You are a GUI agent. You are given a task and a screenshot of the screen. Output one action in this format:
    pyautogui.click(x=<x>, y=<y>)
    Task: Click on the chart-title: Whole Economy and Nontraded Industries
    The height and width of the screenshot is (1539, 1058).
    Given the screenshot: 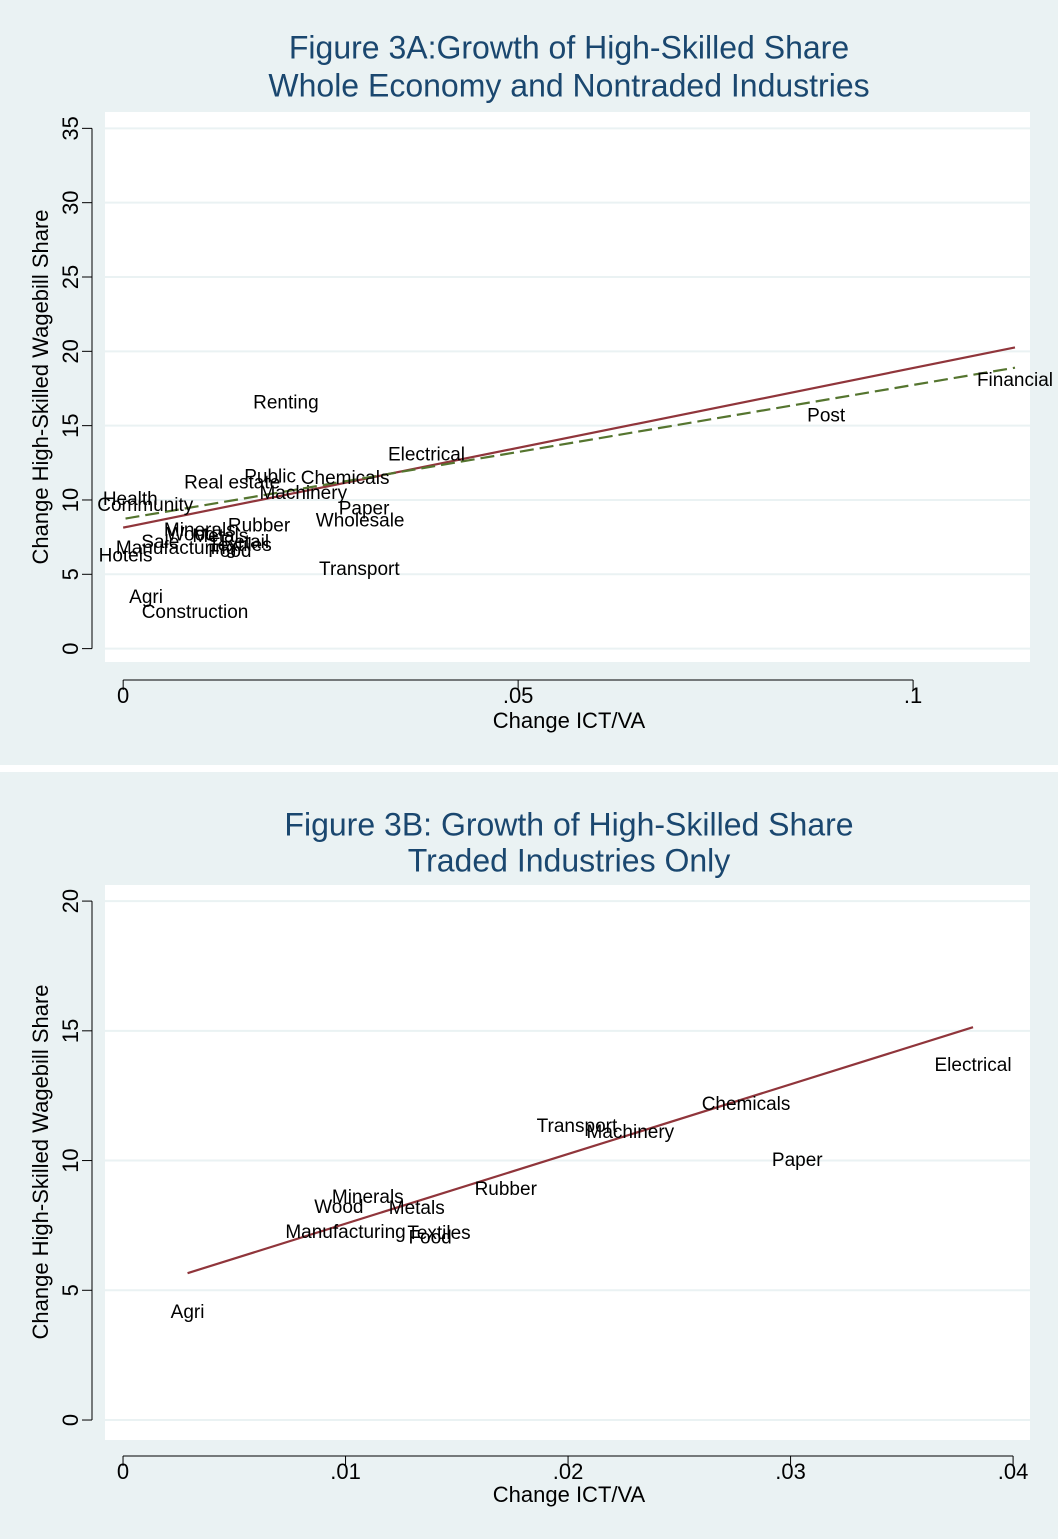 What is the action you would take?
    pyautogui.click(x=568, y=85)
    